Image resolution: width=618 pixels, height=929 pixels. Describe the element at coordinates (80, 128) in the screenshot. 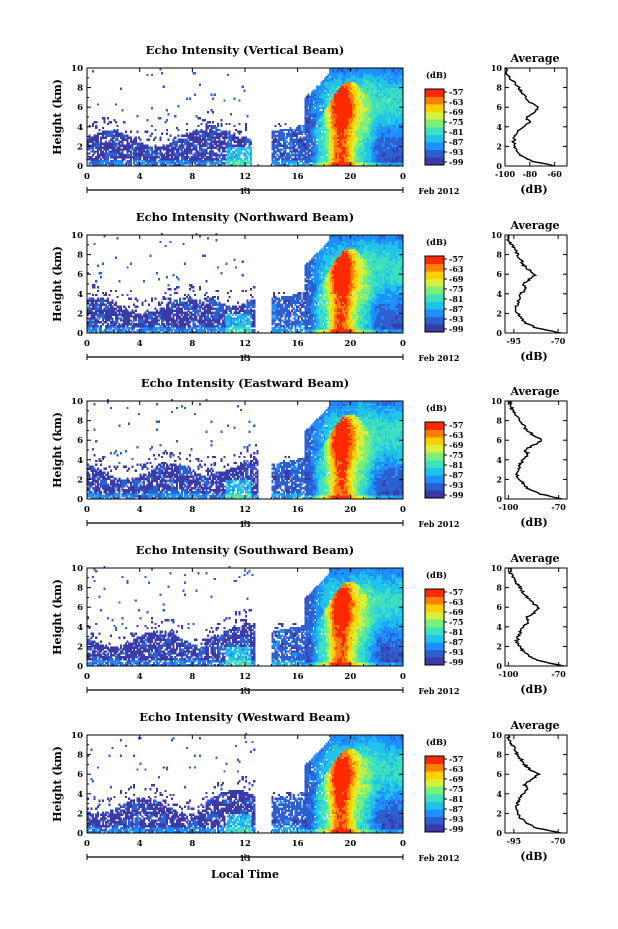

I see `y-tick-label: 4` at that location.